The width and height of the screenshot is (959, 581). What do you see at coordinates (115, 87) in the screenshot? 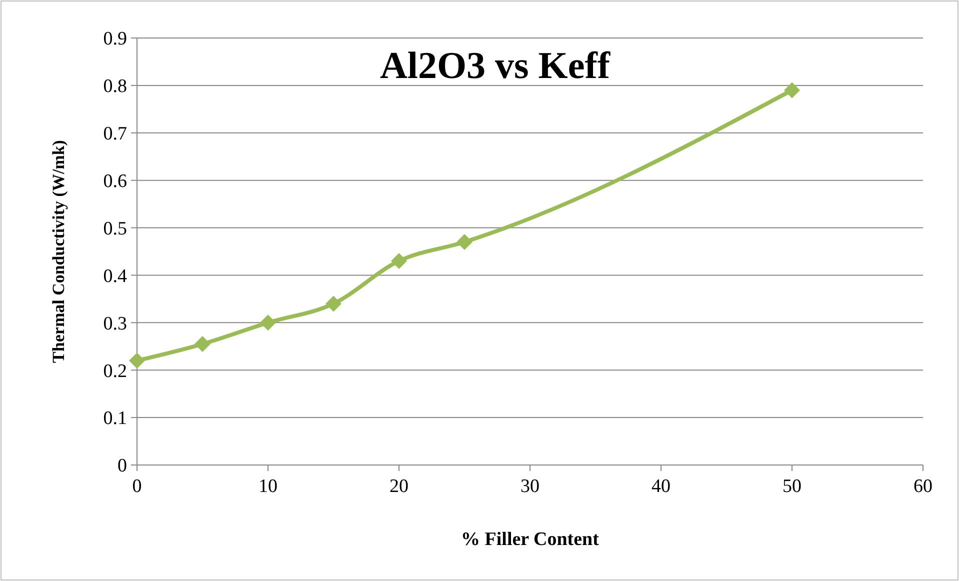
I see `y-tick-label: 0.8` at bounding box center [115, 87].